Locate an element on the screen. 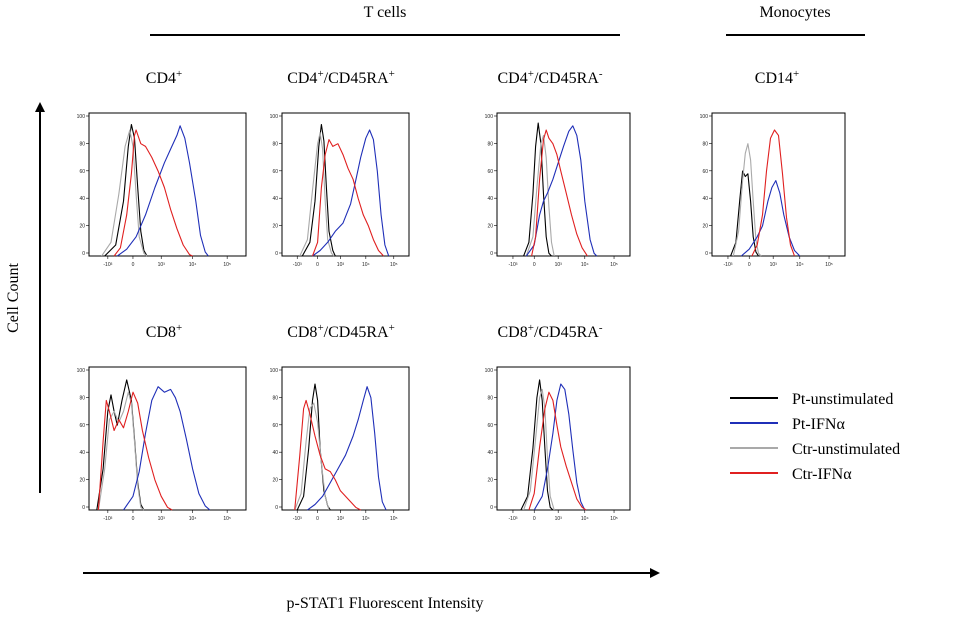 The width and height of the screenshot is (957, 618). p6-frame is located at coordinates (345, 438).